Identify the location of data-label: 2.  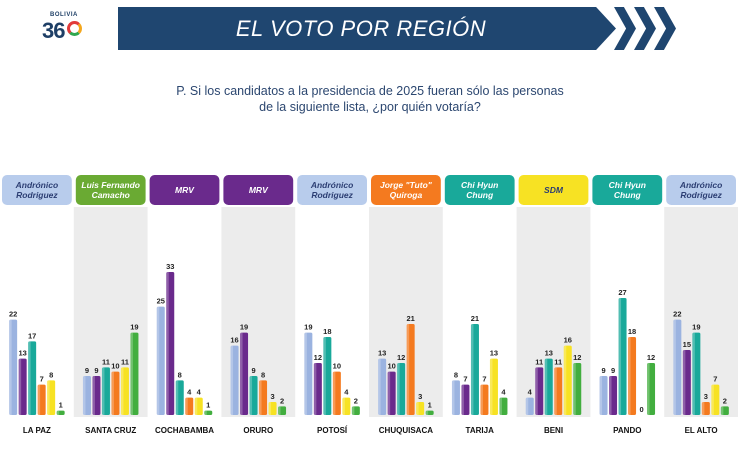
(356, 400).